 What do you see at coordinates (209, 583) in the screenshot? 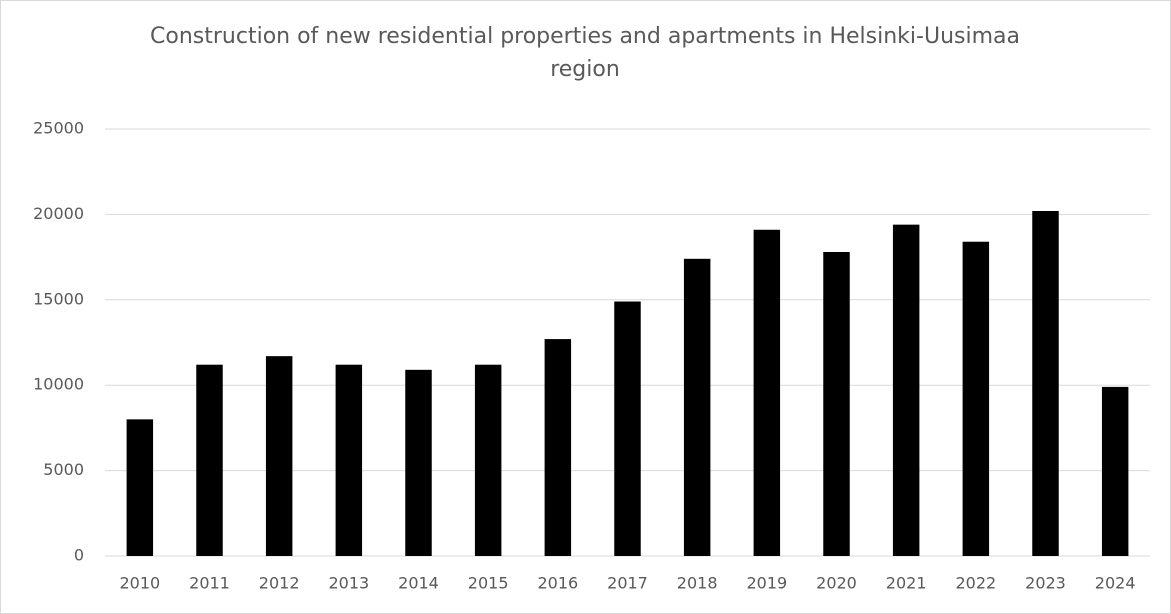
I see `x-tick-label: 2011` at bounding box center [209, 583].